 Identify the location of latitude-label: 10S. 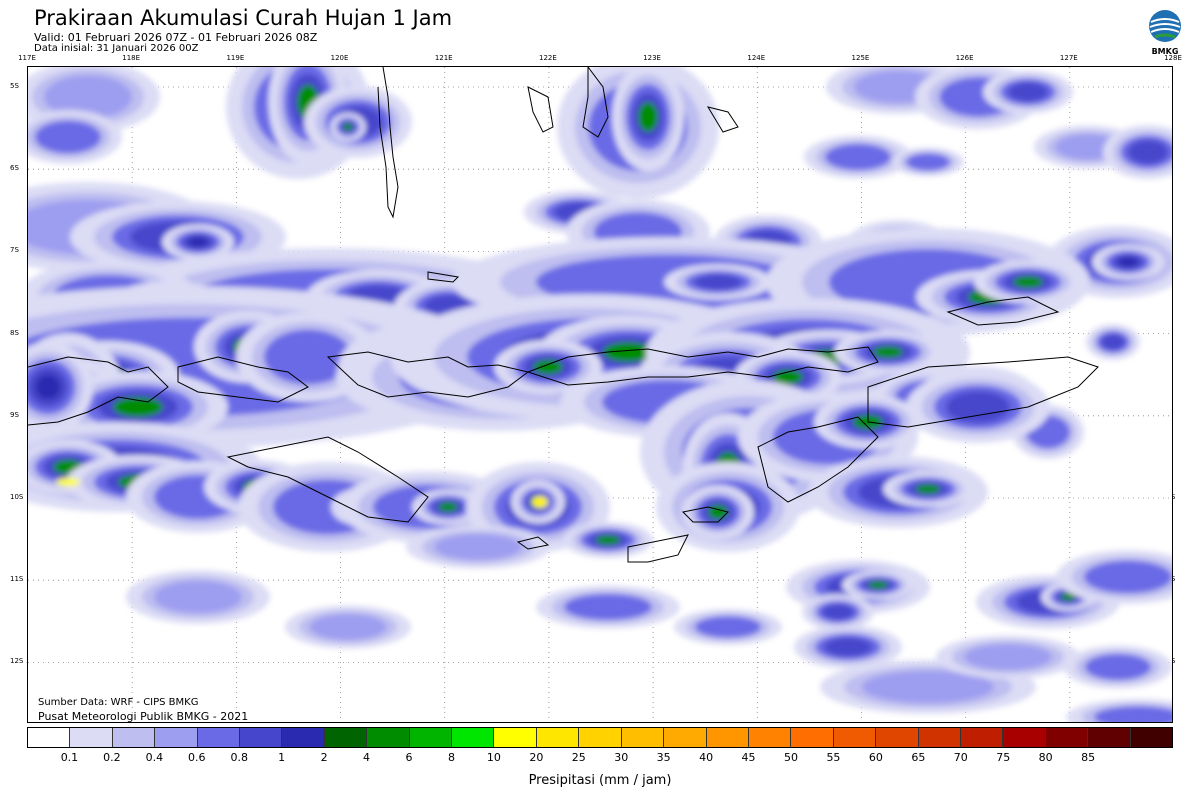
(17, 497).